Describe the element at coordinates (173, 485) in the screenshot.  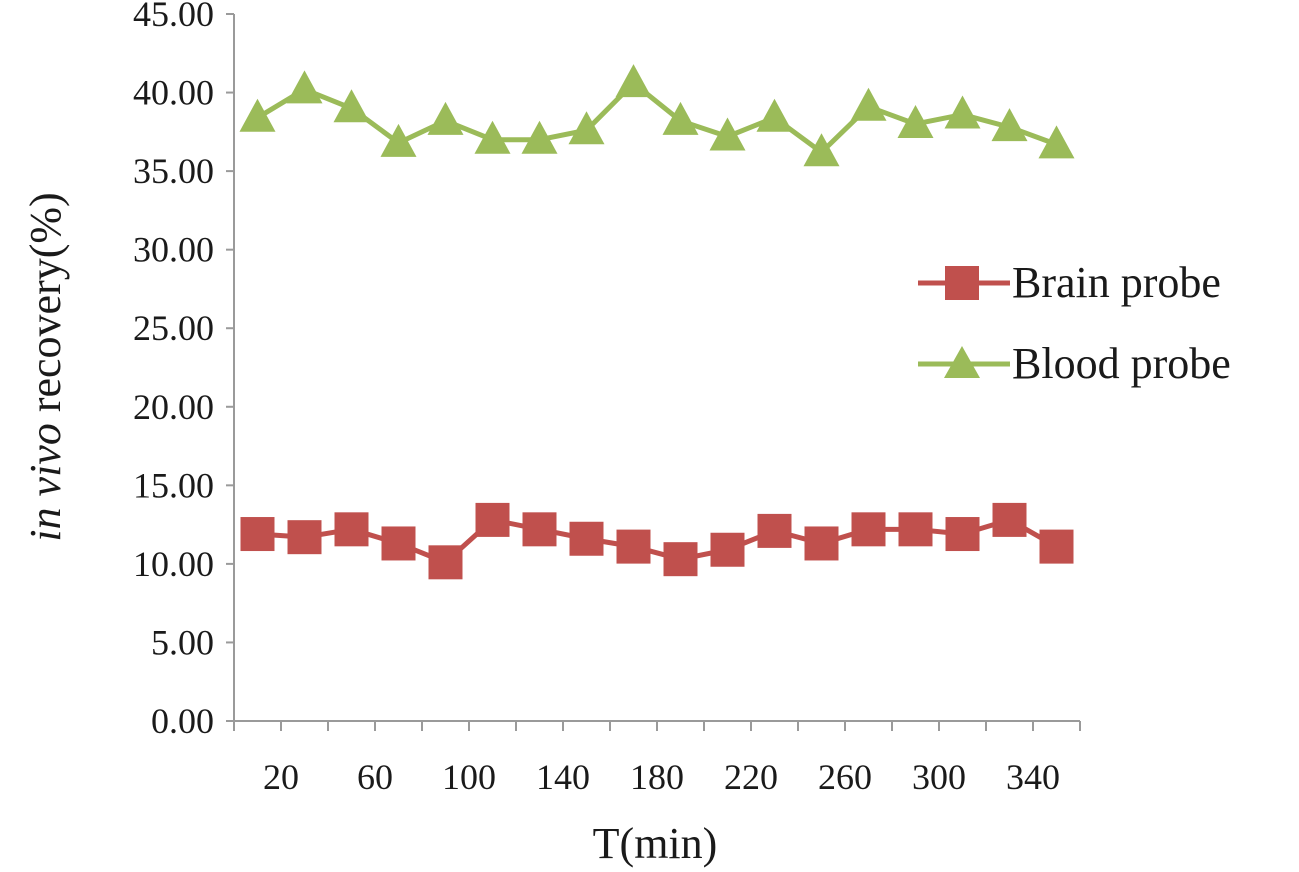
I see `y-tick-label: 15.00` at that location.